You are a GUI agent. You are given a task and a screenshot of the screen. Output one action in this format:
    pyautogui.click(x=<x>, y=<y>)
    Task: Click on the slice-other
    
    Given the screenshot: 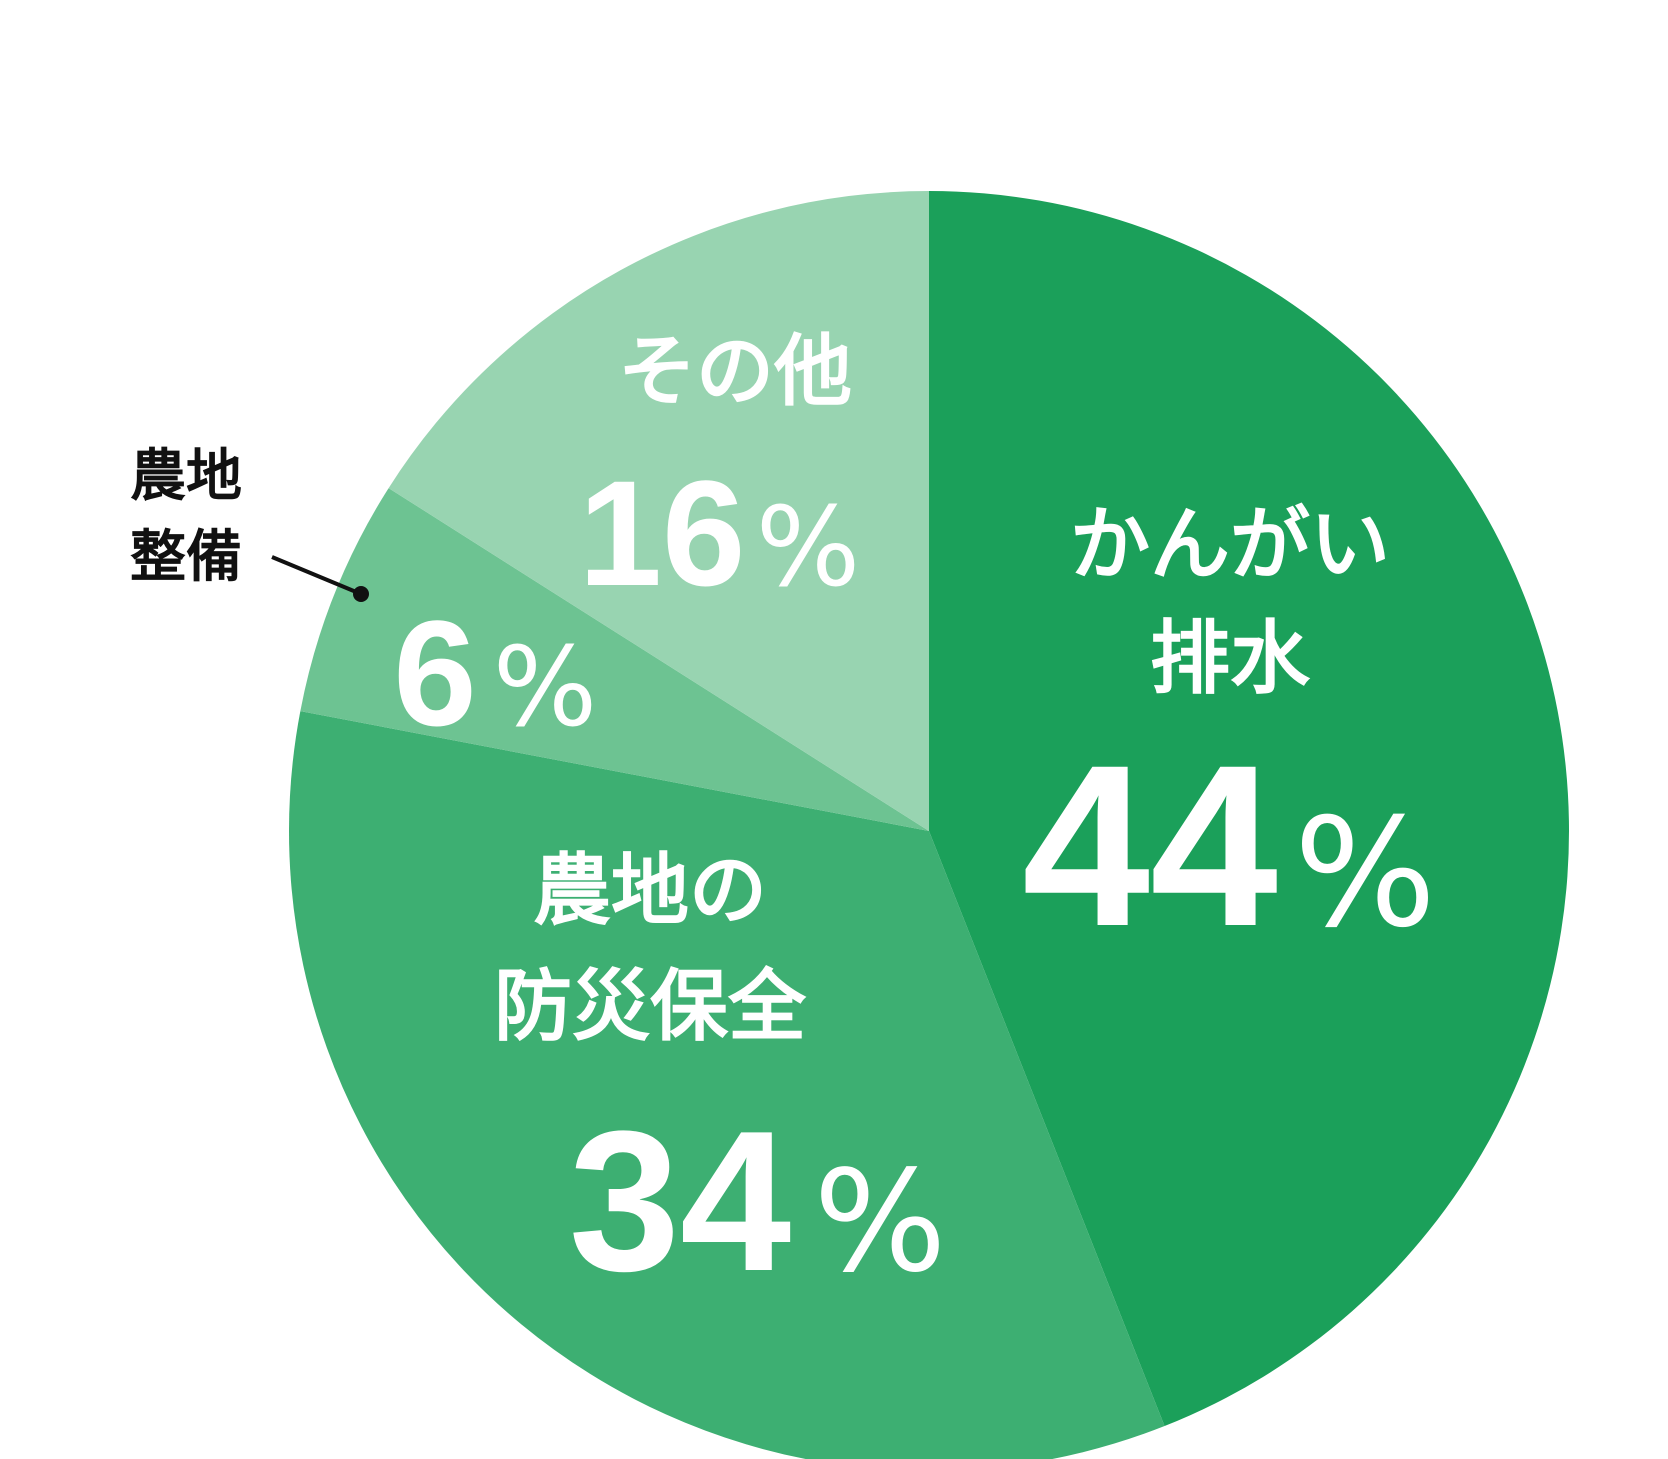 What is the action you would take?
    pyautogui.click(x=658, y=511)
    